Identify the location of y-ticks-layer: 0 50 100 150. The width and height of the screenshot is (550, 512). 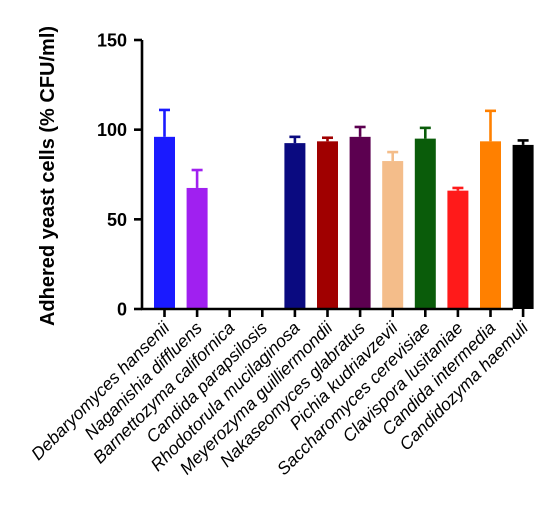
(119, 175).